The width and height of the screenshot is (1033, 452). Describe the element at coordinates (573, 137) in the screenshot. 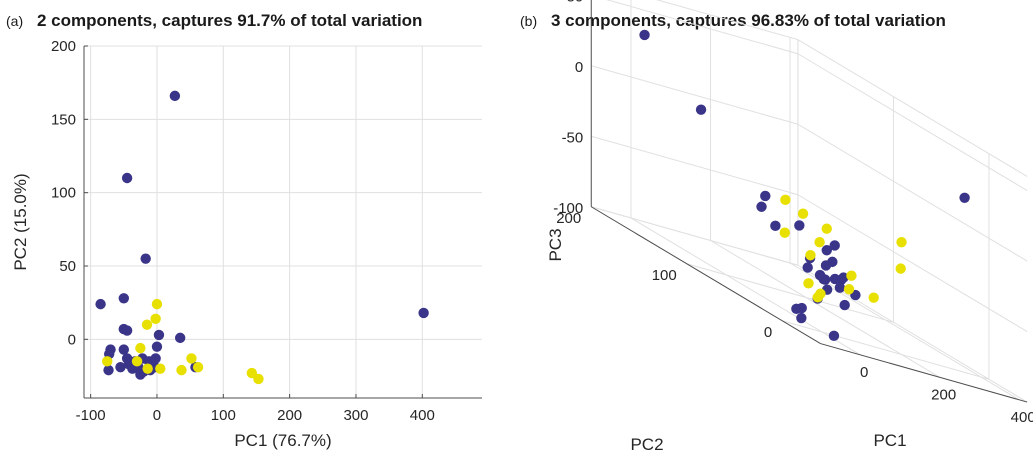

I see `panel-b-z-tick-label: -50` at that location.